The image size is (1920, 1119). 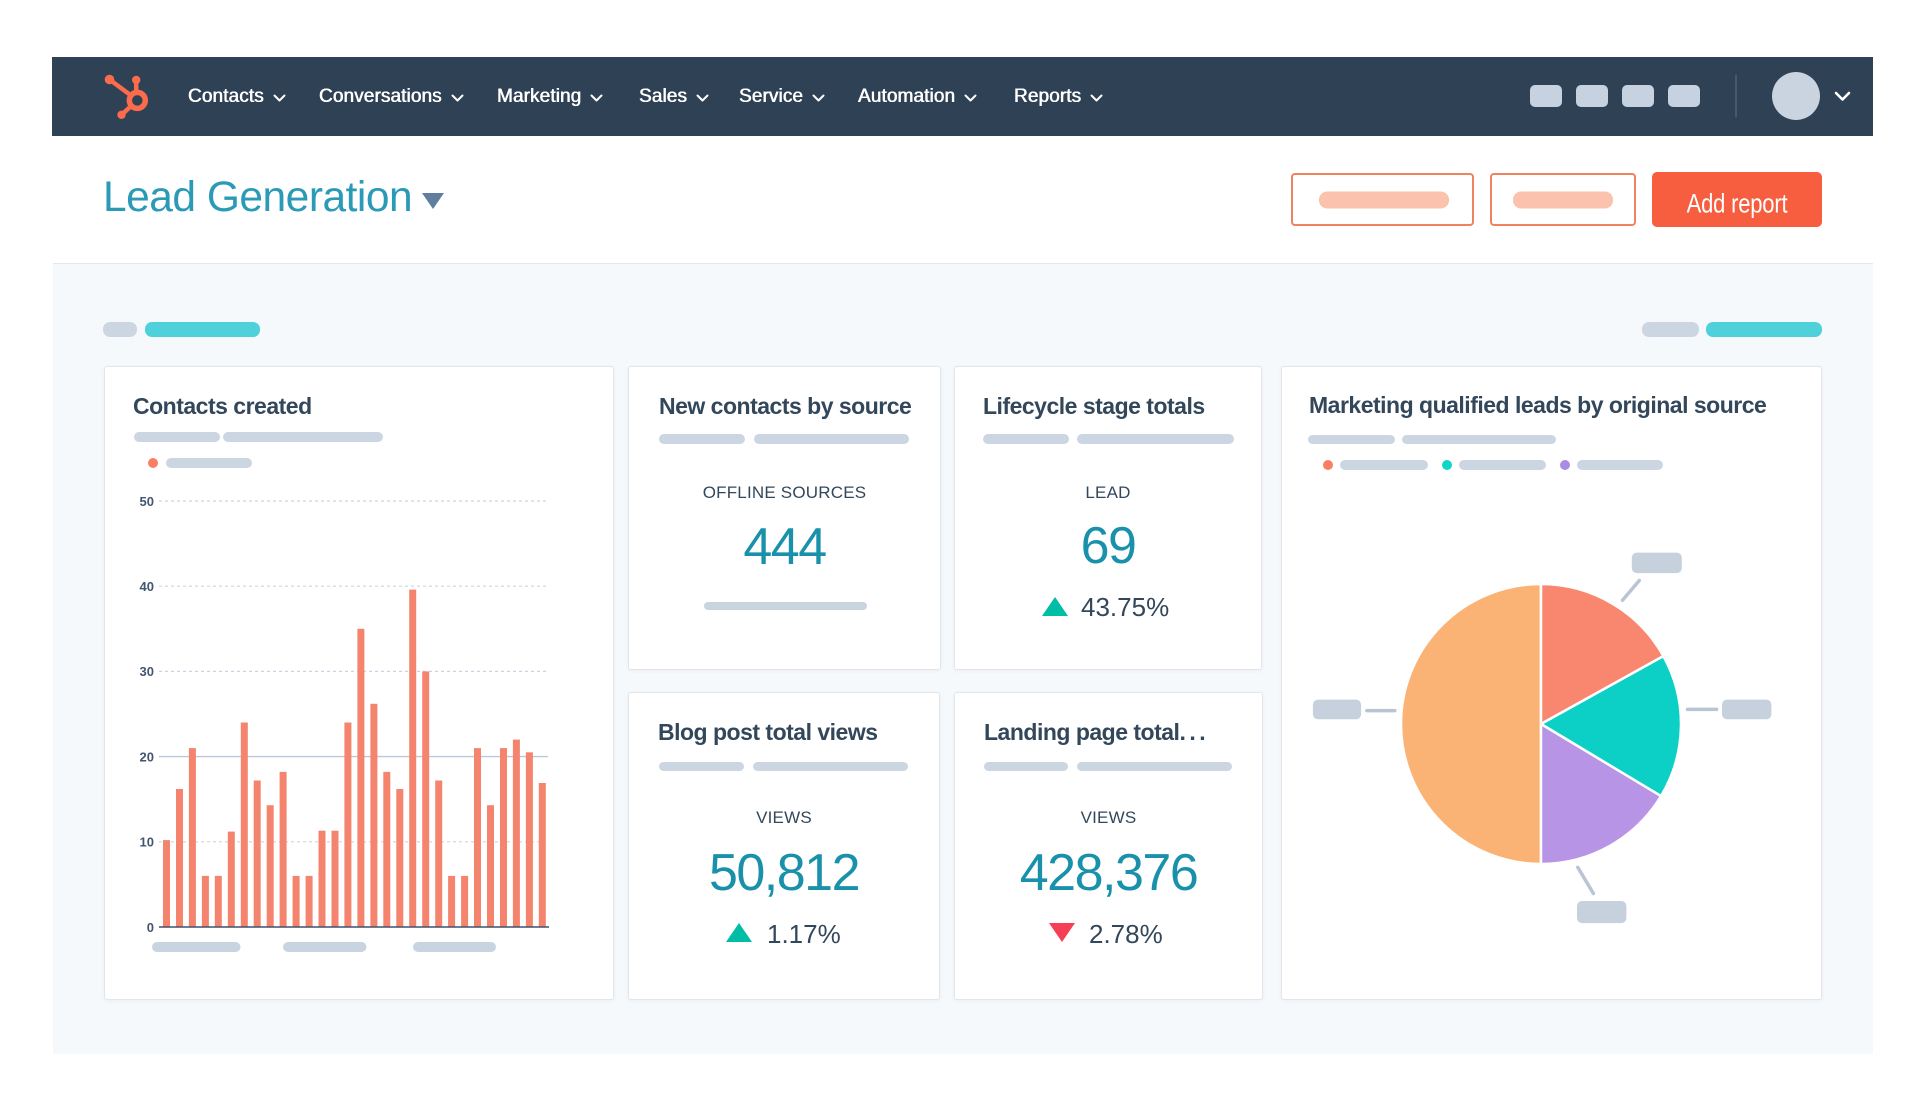 I want to click on svg-text: 10, so click(x=147, y=842).